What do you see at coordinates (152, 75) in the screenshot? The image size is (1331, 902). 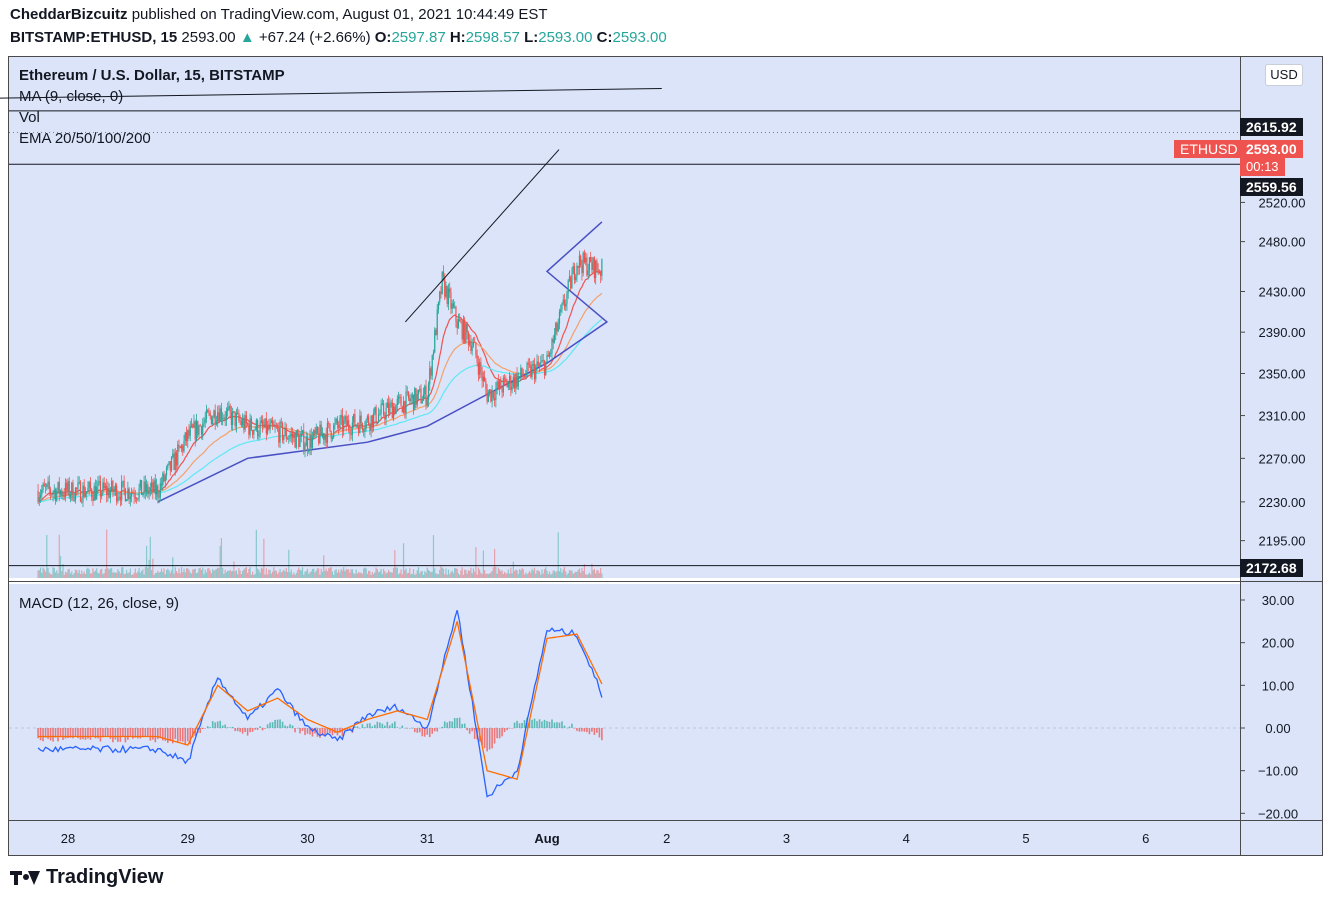 I see `chart-title: Ethereum / U.S. Dollar, 15, BITSTAMP` at bounding box center [152, 75].